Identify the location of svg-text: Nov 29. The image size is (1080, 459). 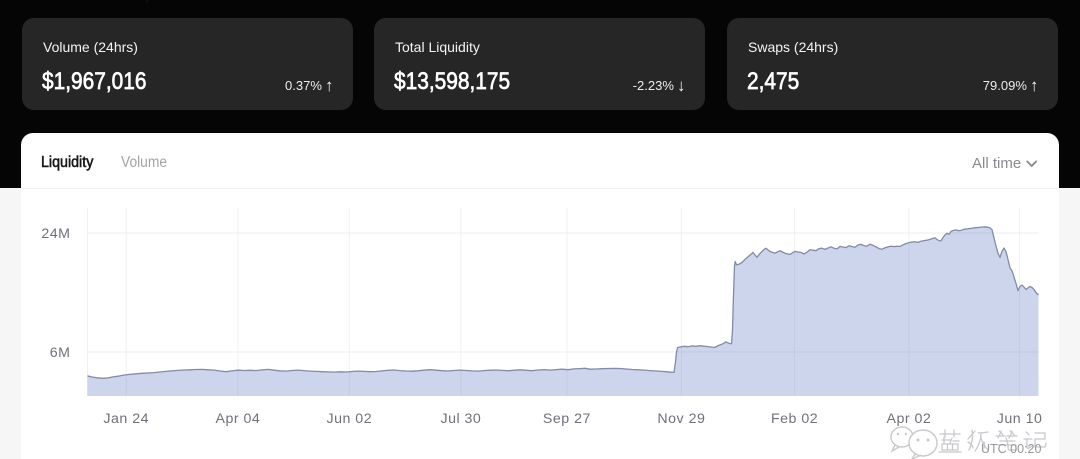
(681, 419).